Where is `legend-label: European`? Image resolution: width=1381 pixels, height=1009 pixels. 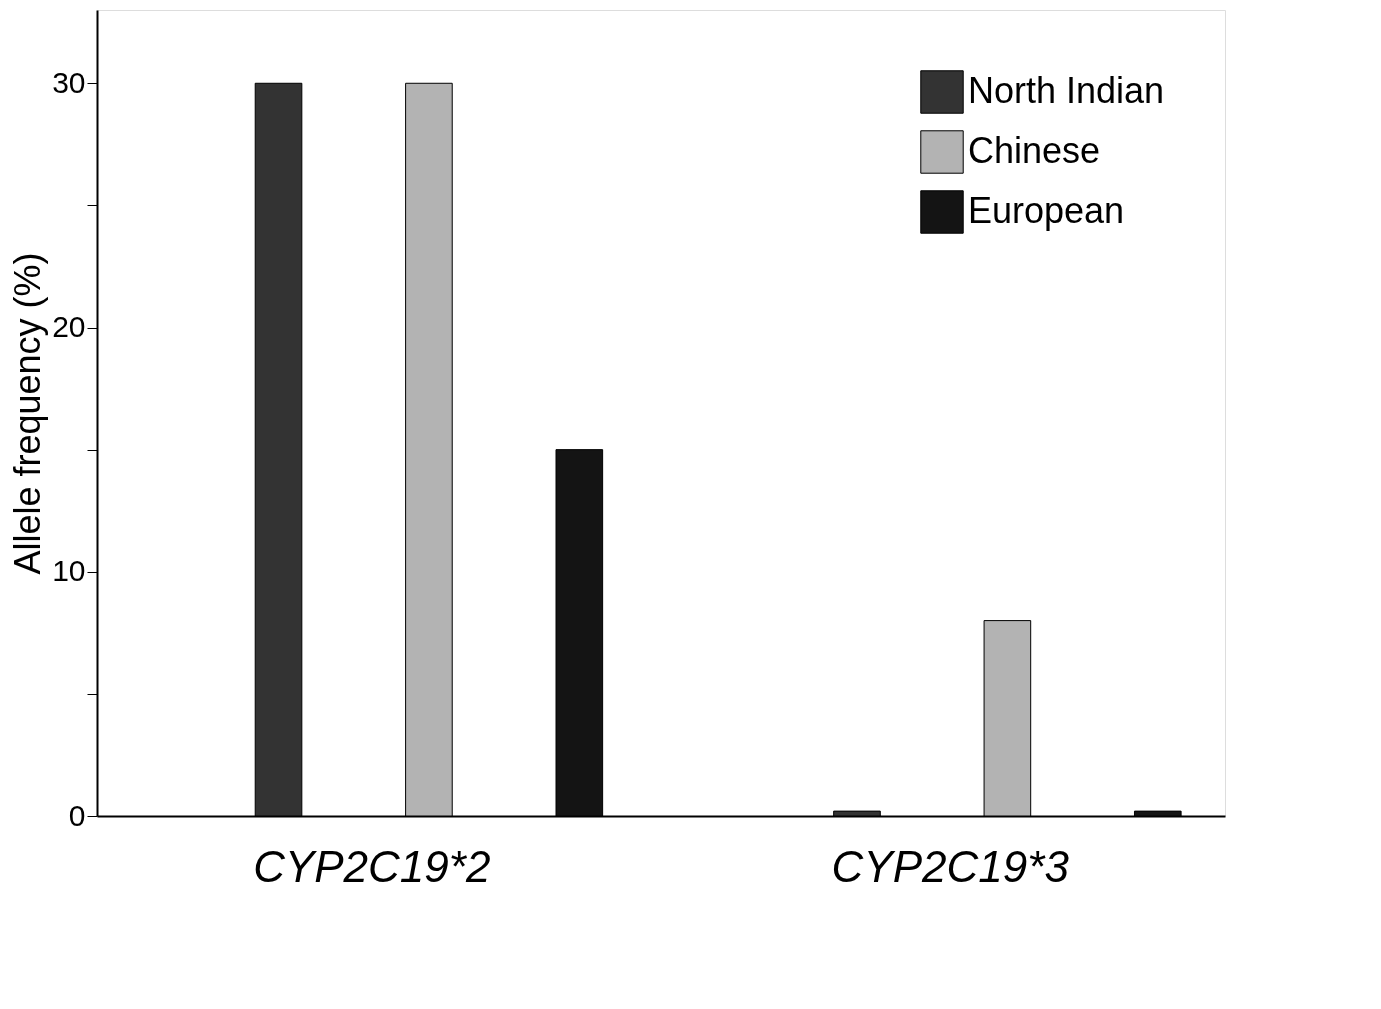
legend-label: European is located at coordinates (1046, 210).